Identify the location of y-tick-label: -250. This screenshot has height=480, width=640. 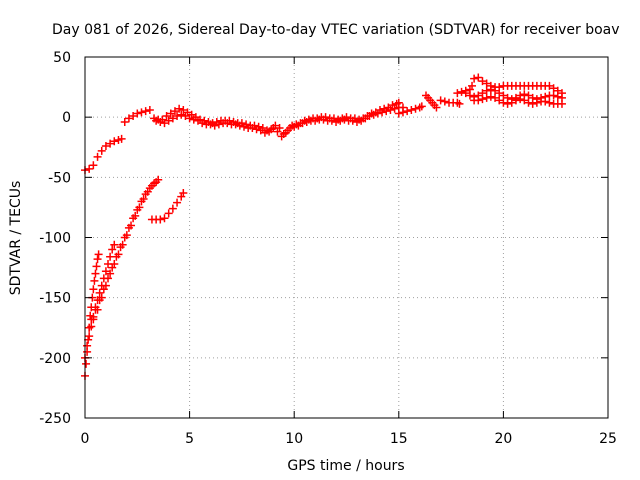
(55, 419).